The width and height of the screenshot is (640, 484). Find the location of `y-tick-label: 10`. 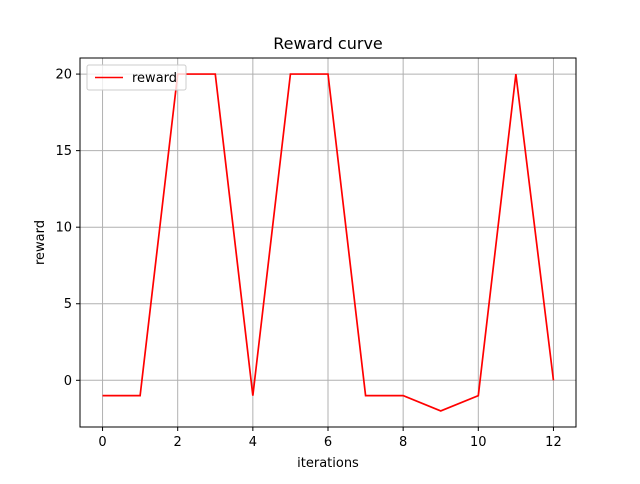

y-tick-label: 10 is located at coordinates (63, 228).